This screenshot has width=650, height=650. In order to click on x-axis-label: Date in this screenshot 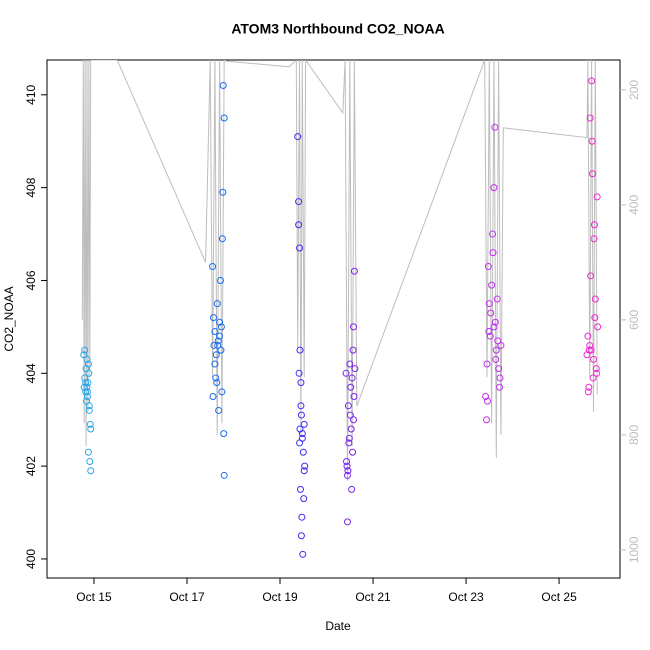, I will do `click(338, 626)`.